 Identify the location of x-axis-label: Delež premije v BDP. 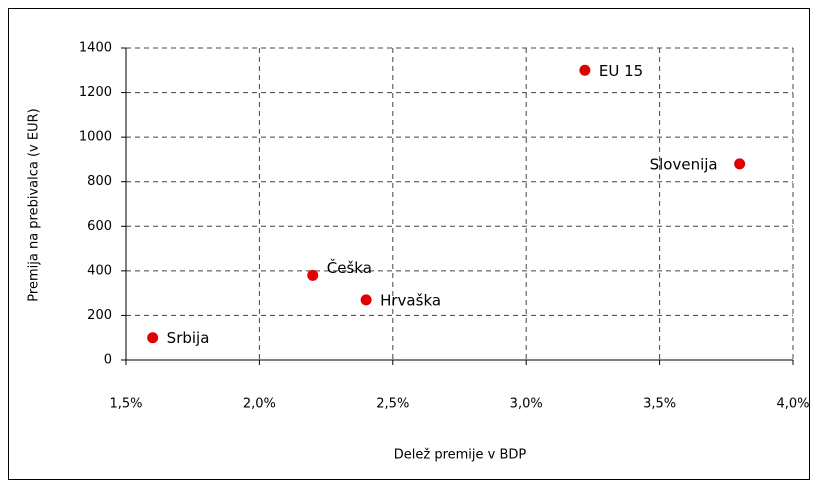
(460, 455).